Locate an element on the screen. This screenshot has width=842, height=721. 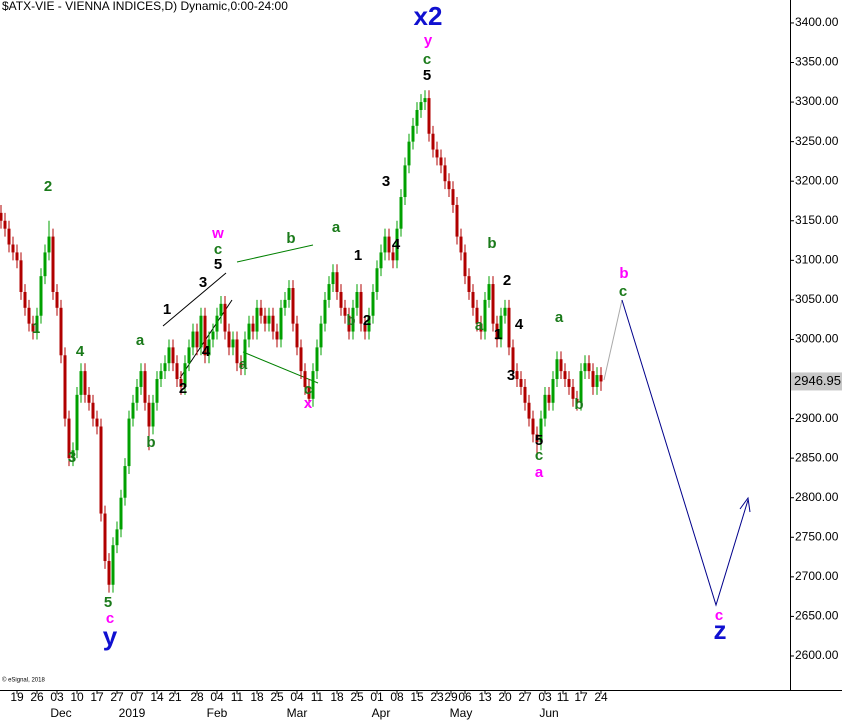
y-tick-label: 2800.00 is located at coordinates (817, 497).